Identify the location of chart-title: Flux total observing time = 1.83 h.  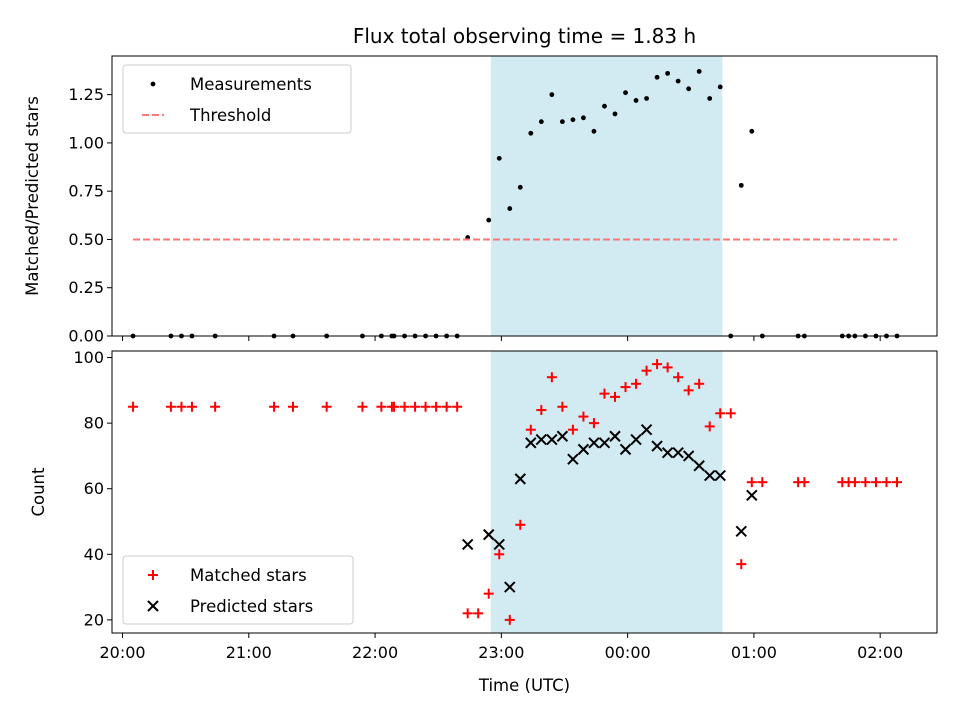
(524, 36).